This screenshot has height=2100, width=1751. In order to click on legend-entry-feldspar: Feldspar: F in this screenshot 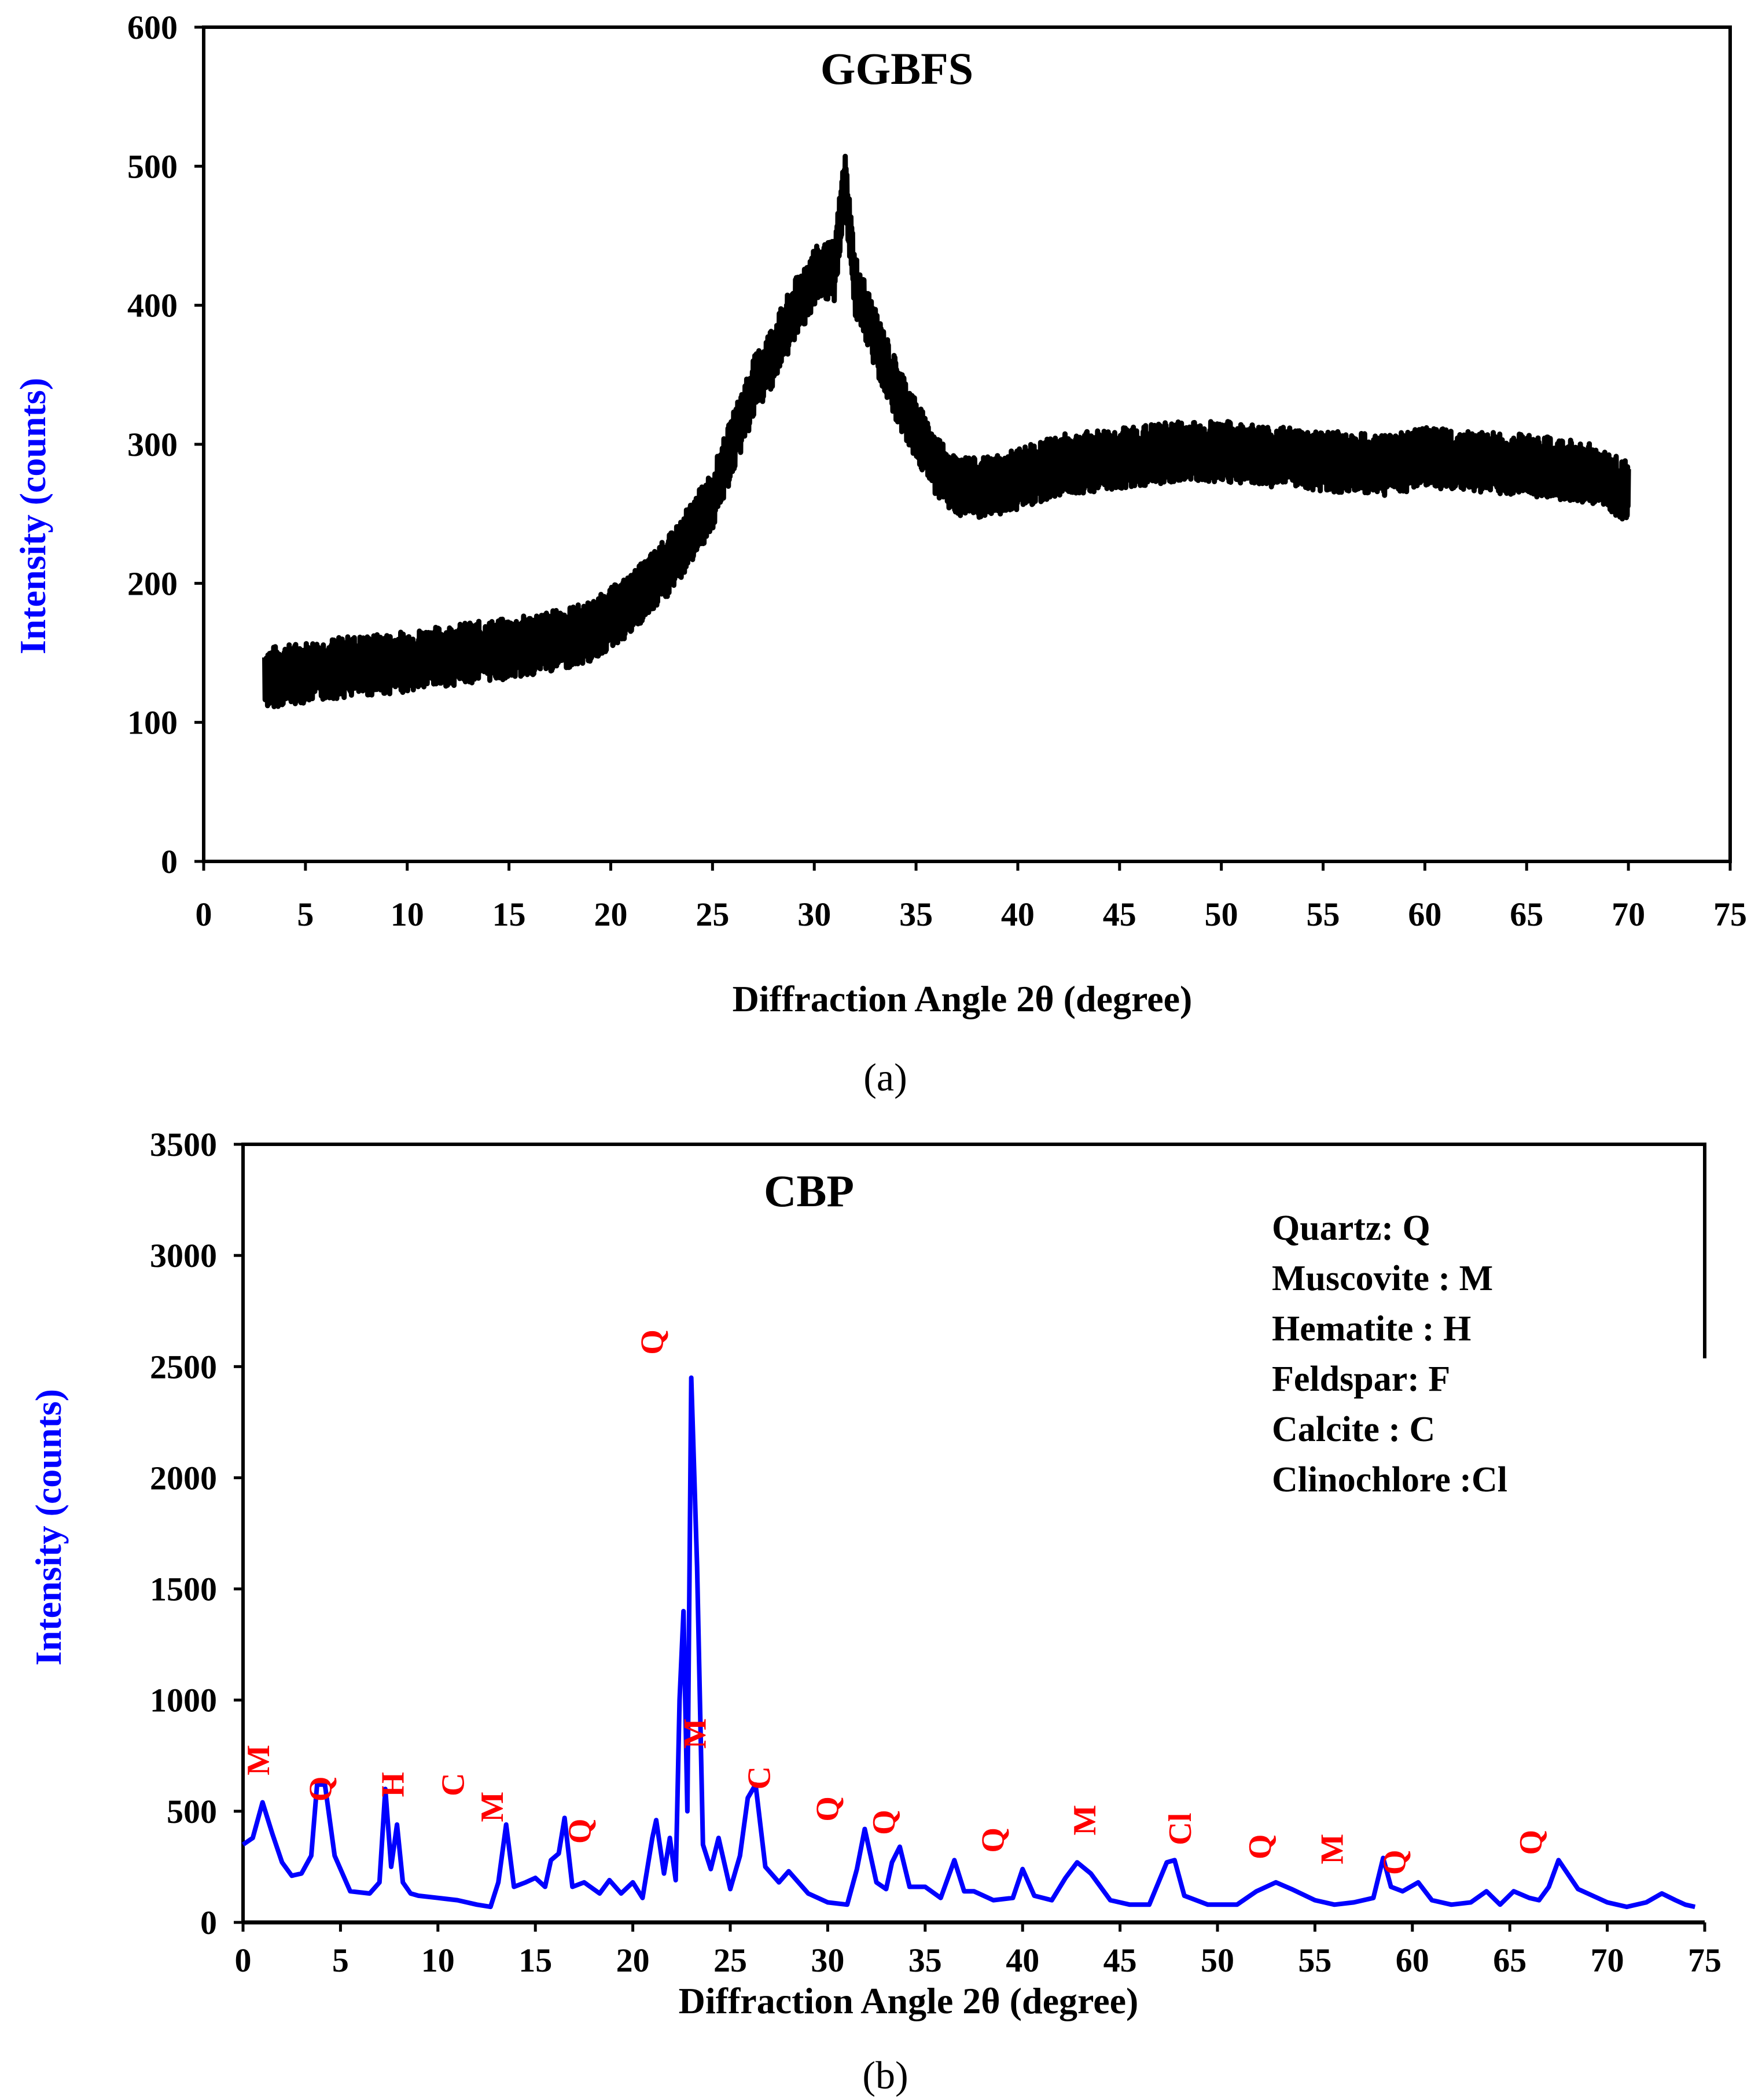, I will do `click(1361, 1379)`.